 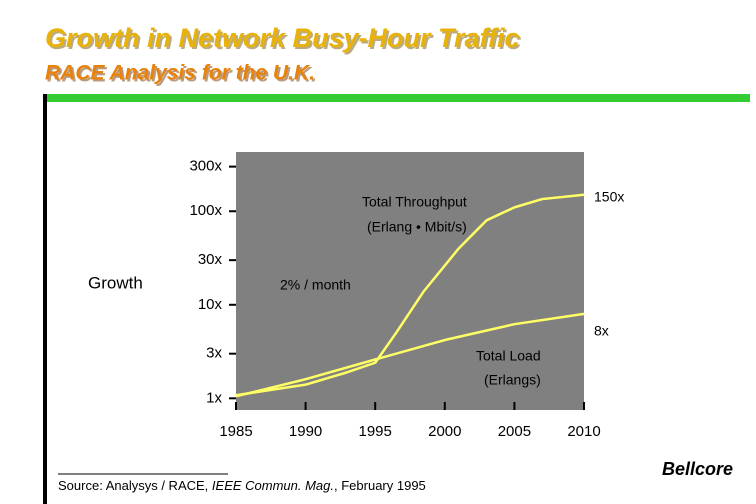 I want to click on y-tick-label: 1x, so click(x=214, y=397).